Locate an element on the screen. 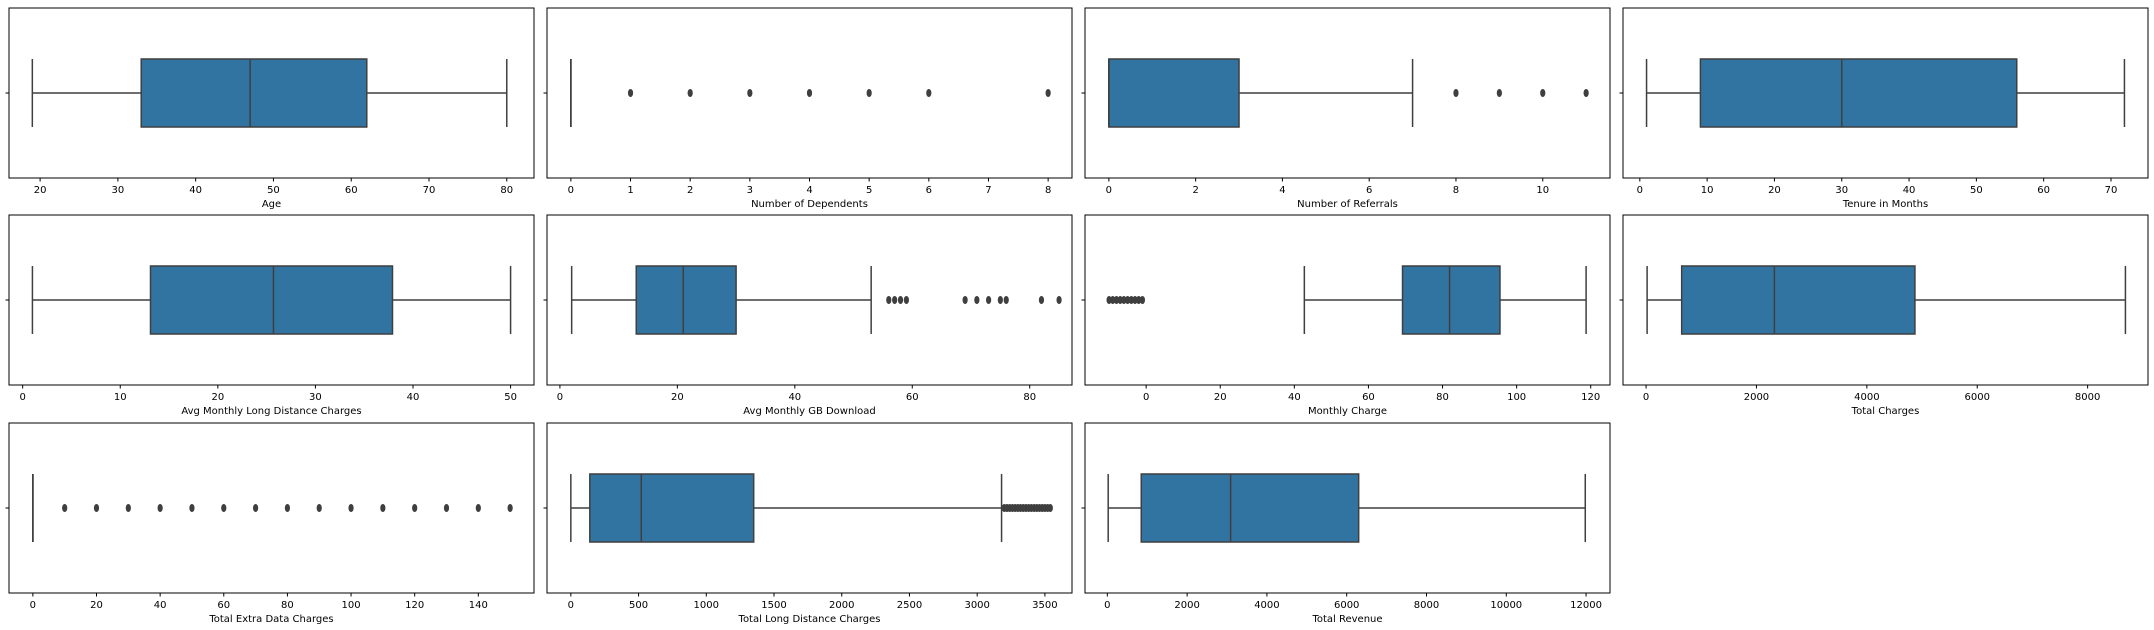 The width and height of the screenshot is (2154, 630). x-tick-label: 6000 is located at coordinates (1346, 605).